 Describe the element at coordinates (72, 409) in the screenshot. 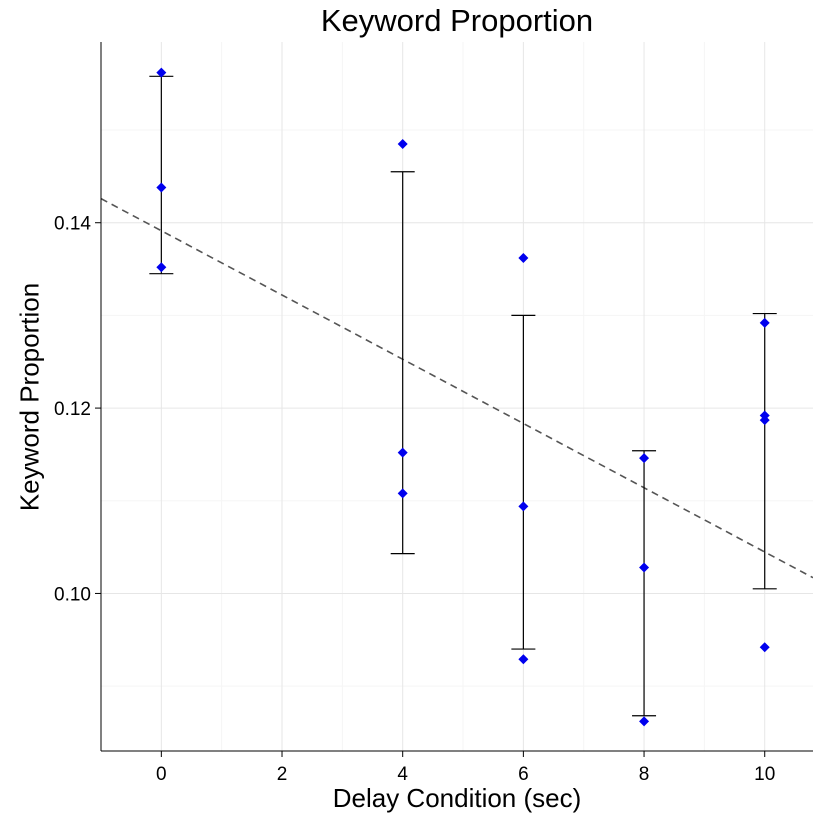

I see `y-tick-label: 0.12` at that location.